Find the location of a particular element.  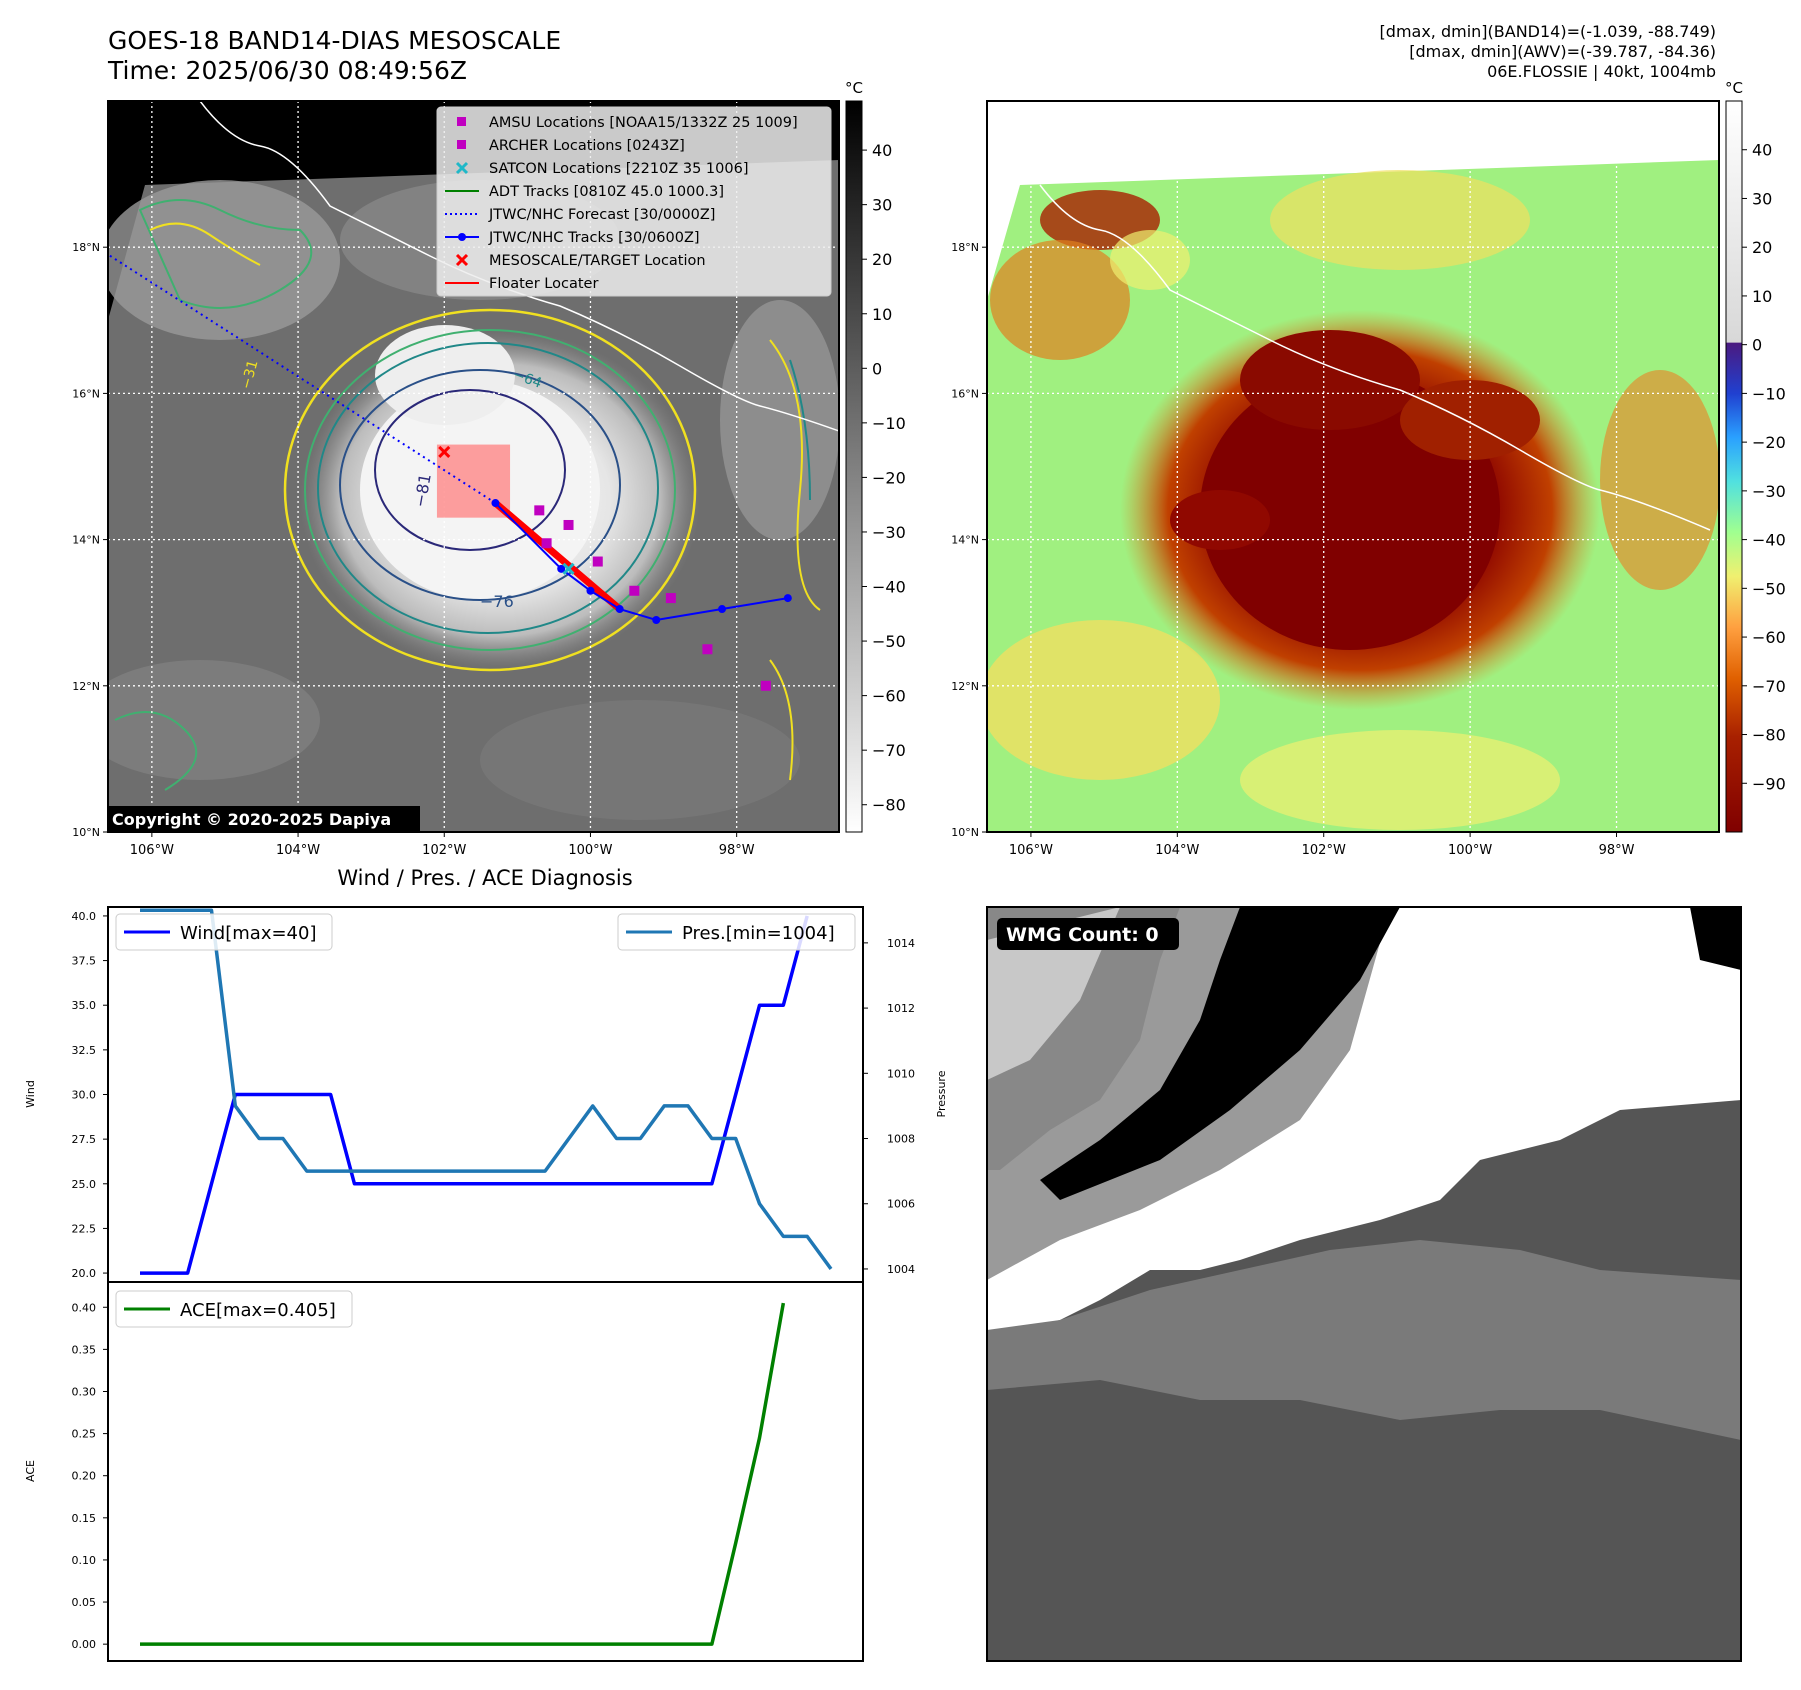

awv-lon-tick-label: 100°W is located at coordinates (1470, 850).